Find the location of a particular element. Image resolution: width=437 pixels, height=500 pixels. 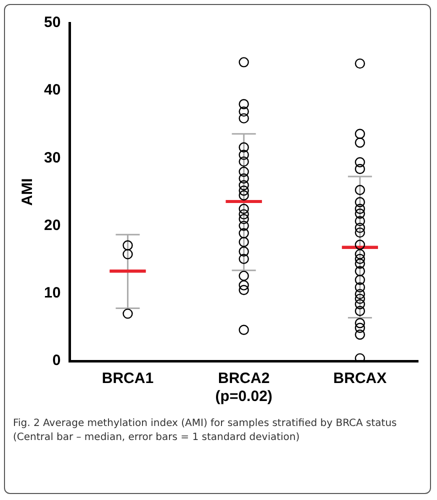

x-tick-label: BRCA2 (p=0.02) is located at coordinates (243, 388).